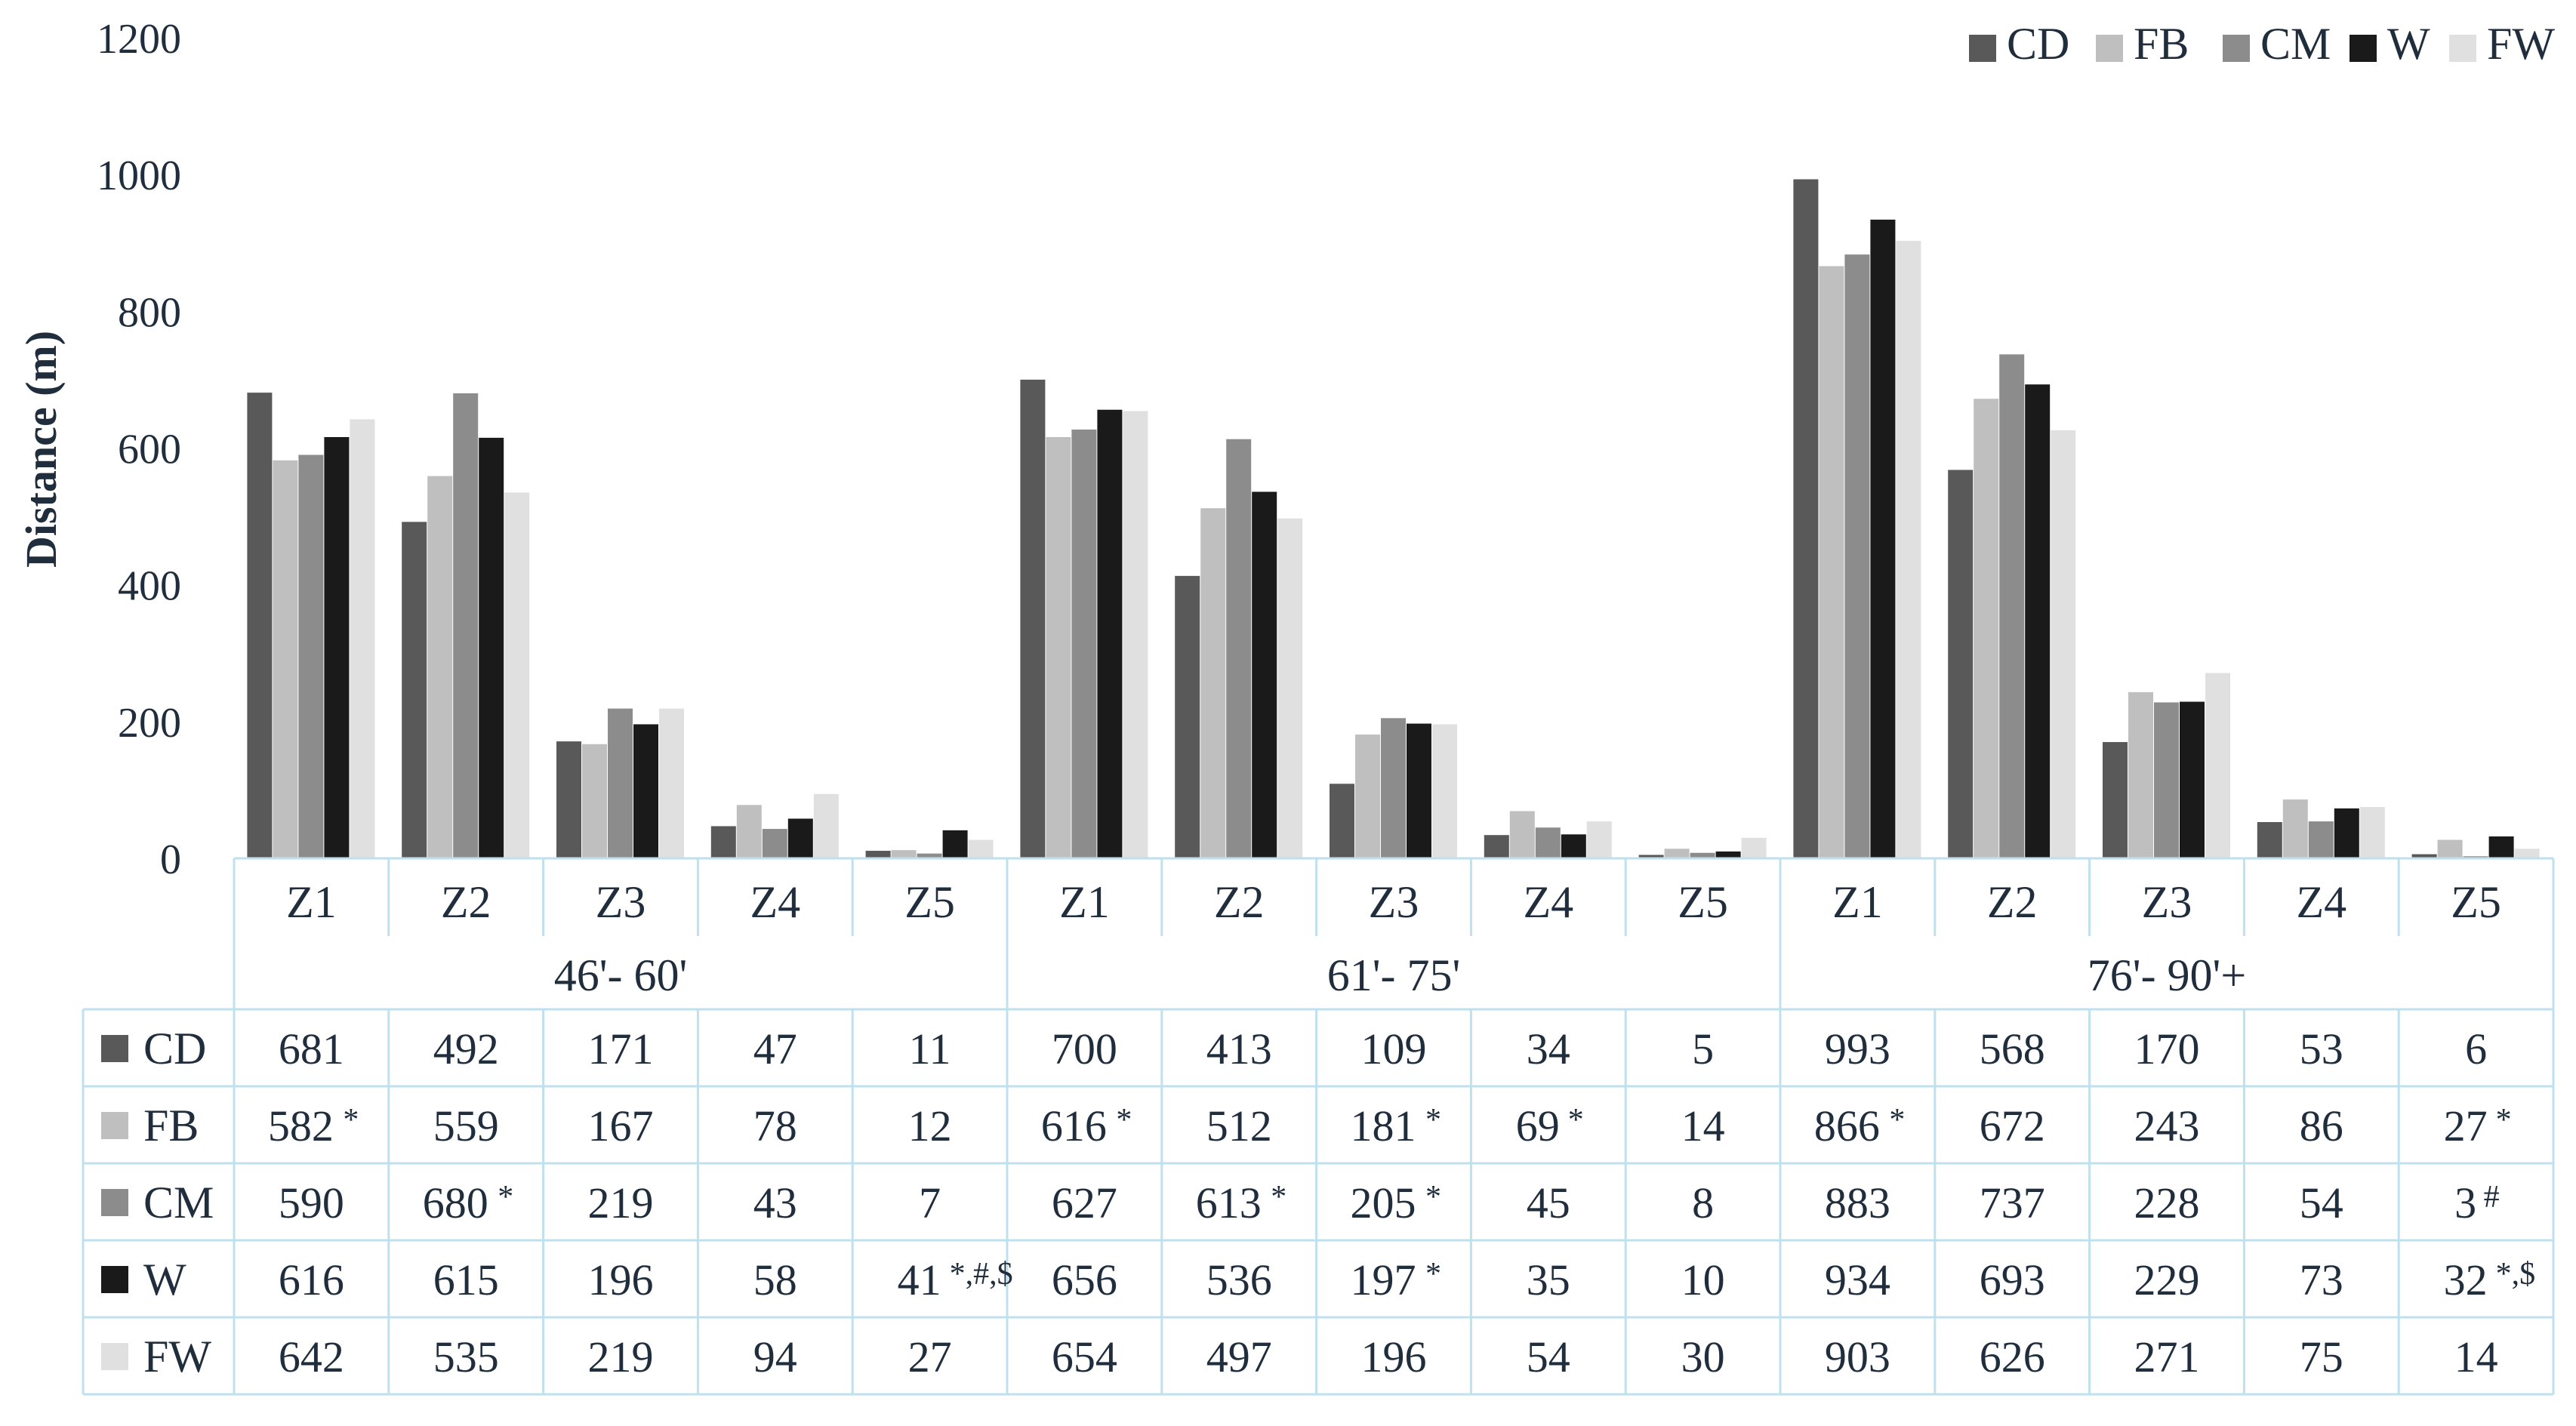  Describe the element at coordinates (115, 1202) in the screenshot. I see `table-swatch-CM` at that location.